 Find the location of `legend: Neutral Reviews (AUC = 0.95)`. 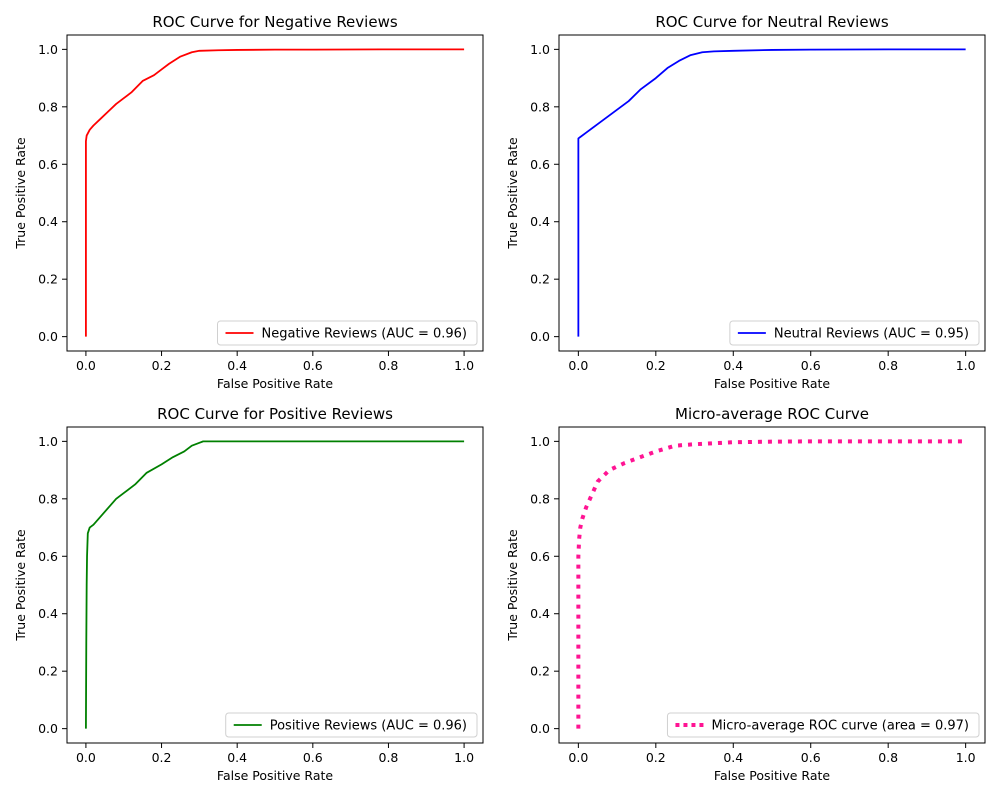

legend: Neutral Reviews (AUC = 0.95) is located at coordinates (854, 333).